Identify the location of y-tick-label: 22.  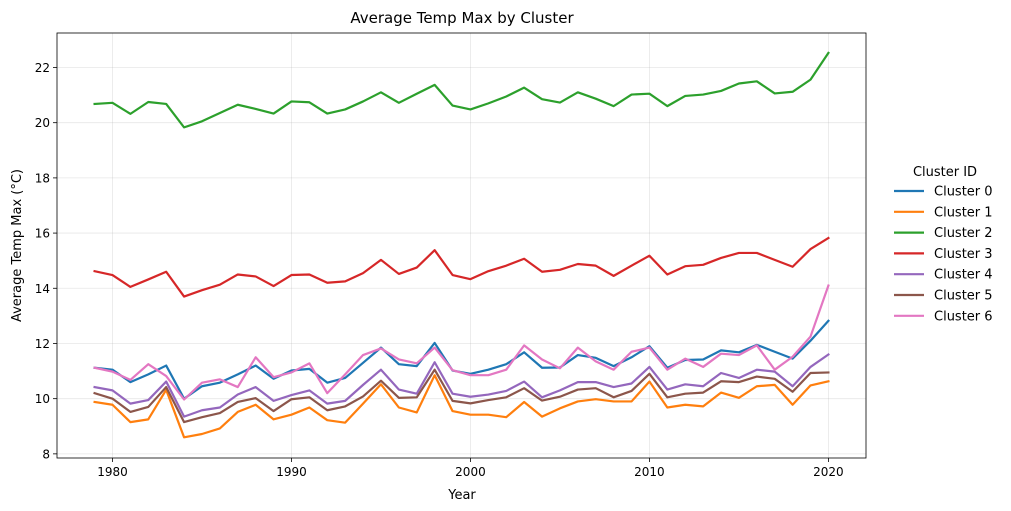
(42, 68).